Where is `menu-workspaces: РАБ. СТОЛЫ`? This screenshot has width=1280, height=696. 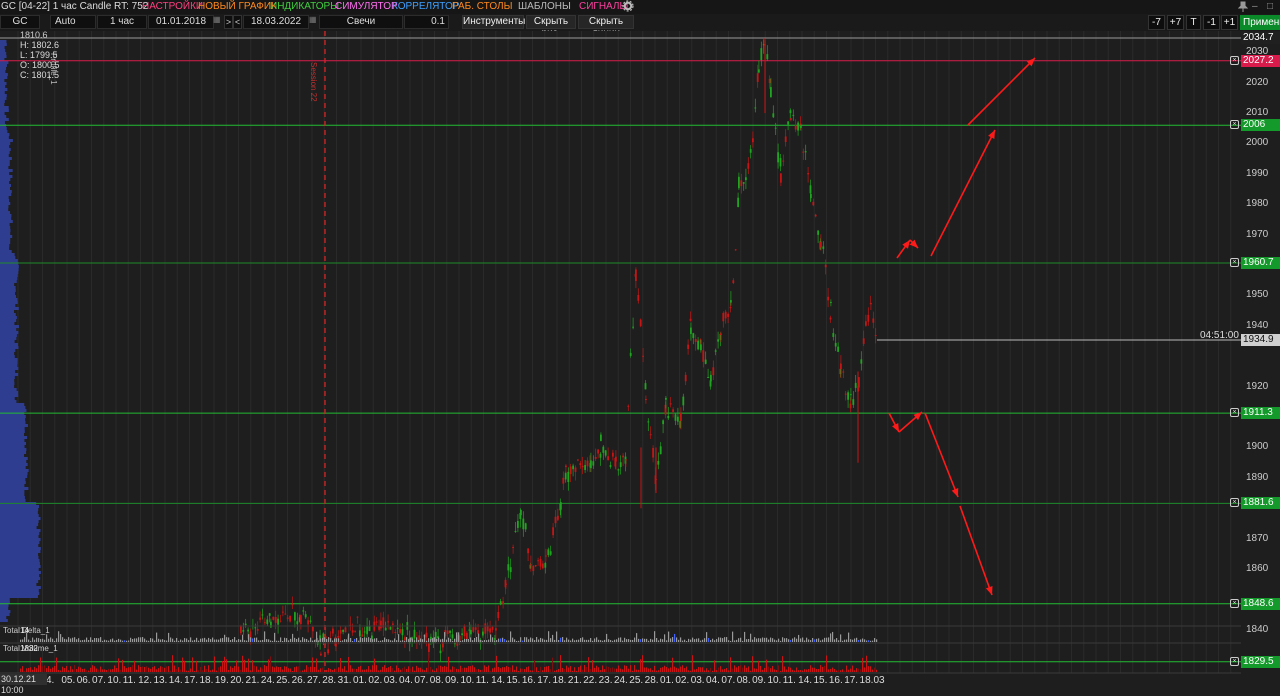 menu-workspaces: РАБ. СТОЛЫ is located at coordinates (482, 6).